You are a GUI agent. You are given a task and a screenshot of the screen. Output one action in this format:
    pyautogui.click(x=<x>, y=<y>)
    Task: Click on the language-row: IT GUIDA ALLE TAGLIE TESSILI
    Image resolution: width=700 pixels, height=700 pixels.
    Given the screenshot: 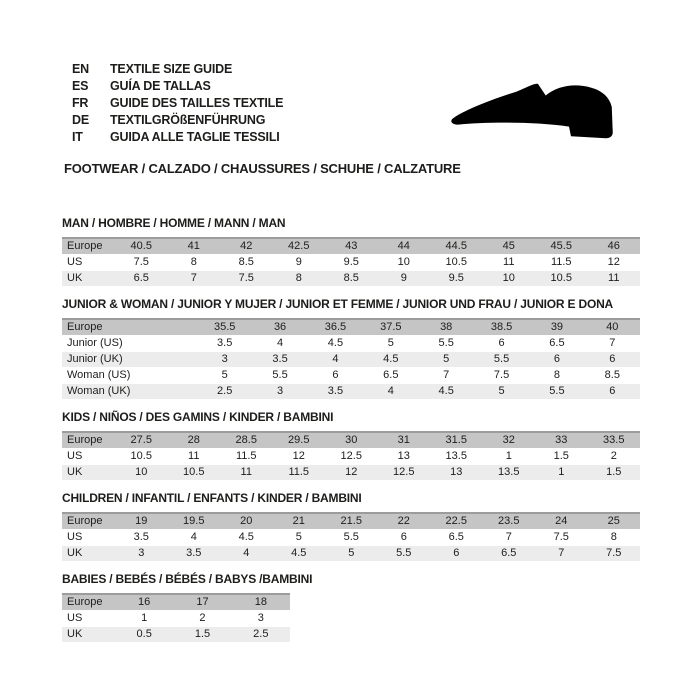 What is the action you would take?
    pyautogui.click(x=177, y=137)
    